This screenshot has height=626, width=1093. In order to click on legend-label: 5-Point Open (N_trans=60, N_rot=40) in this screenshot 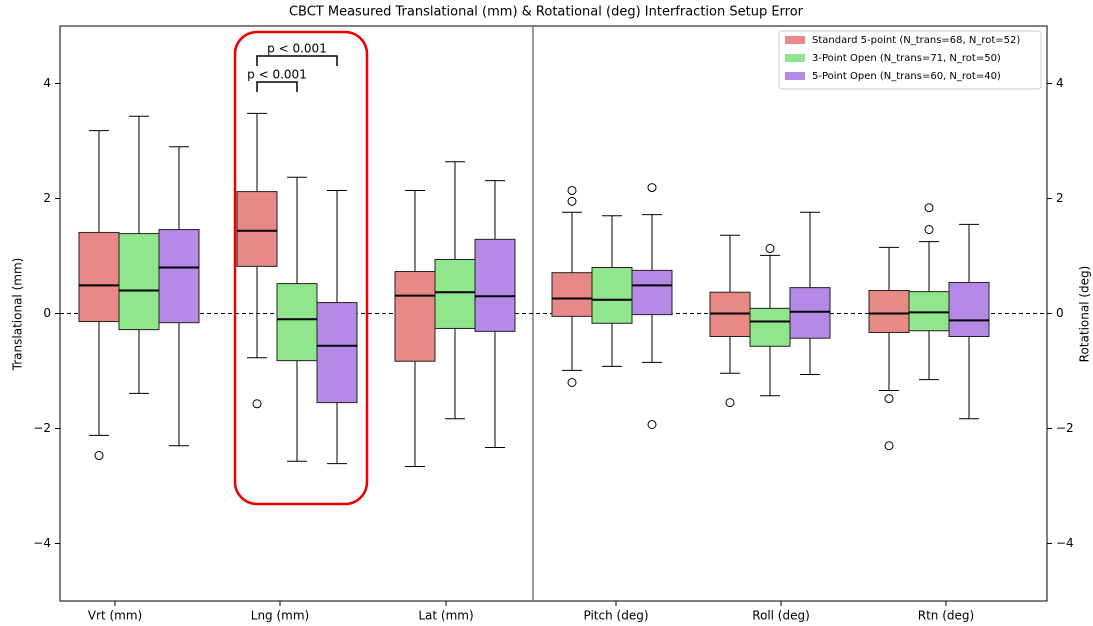, I will do `click(906, 76)`.